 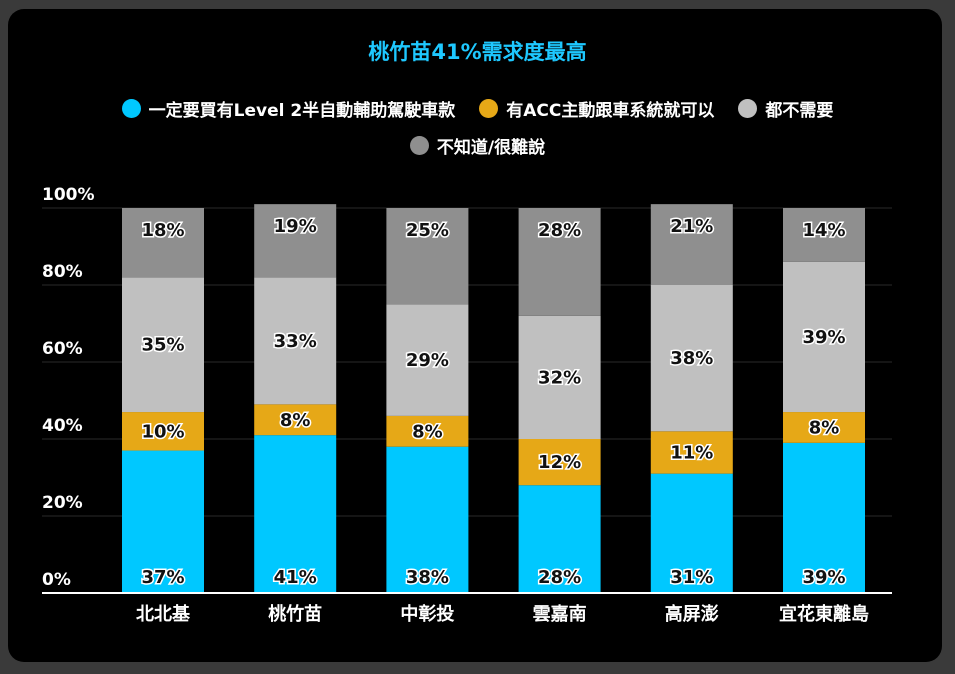 I want to click on data-label: 29%, so click(x=427, y=360).